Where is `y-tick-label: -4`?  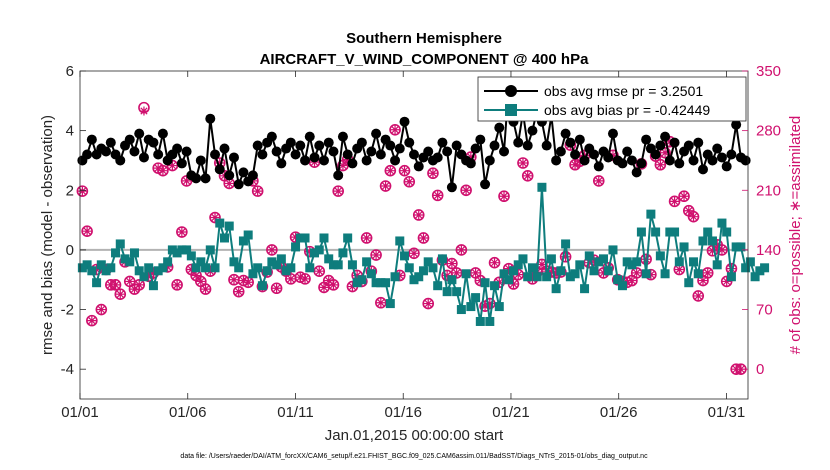
y-tick-label: -4 is located at coordinates (67, 369).